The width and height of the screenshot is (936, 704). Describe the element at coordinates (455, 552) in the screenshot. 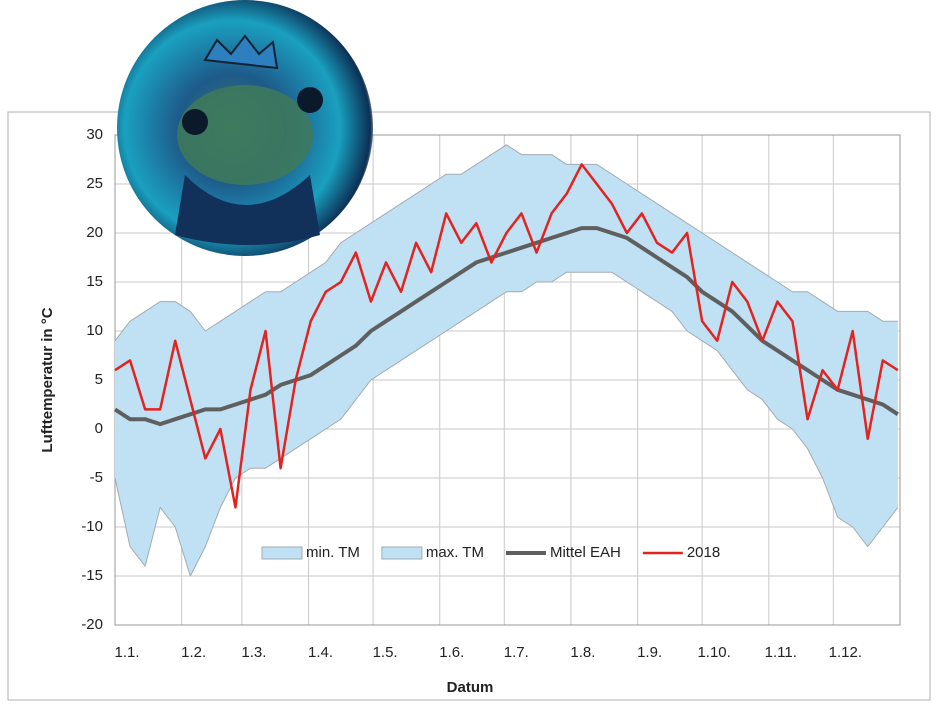

I see `legend-label: max. TM` at that location.